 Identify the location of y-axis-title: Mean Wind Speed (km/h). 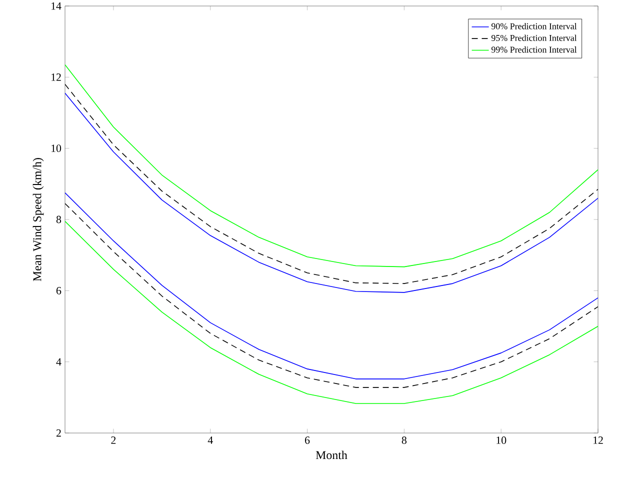
(38, 220).